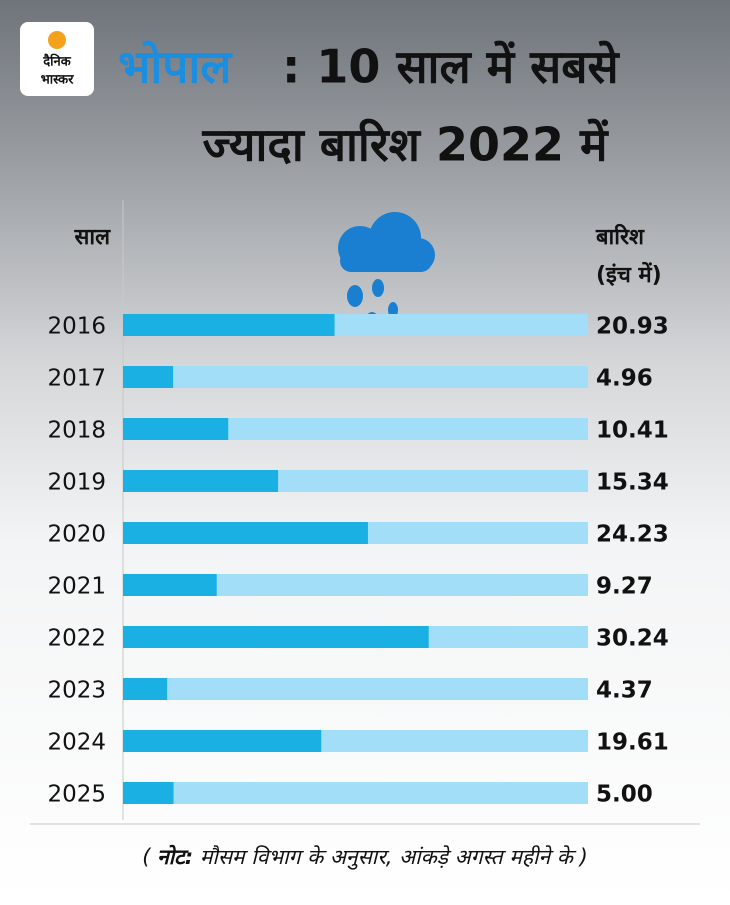 The width and height of the screenshot is (730, 905). I want to click on logo-box, so click(57, 59).